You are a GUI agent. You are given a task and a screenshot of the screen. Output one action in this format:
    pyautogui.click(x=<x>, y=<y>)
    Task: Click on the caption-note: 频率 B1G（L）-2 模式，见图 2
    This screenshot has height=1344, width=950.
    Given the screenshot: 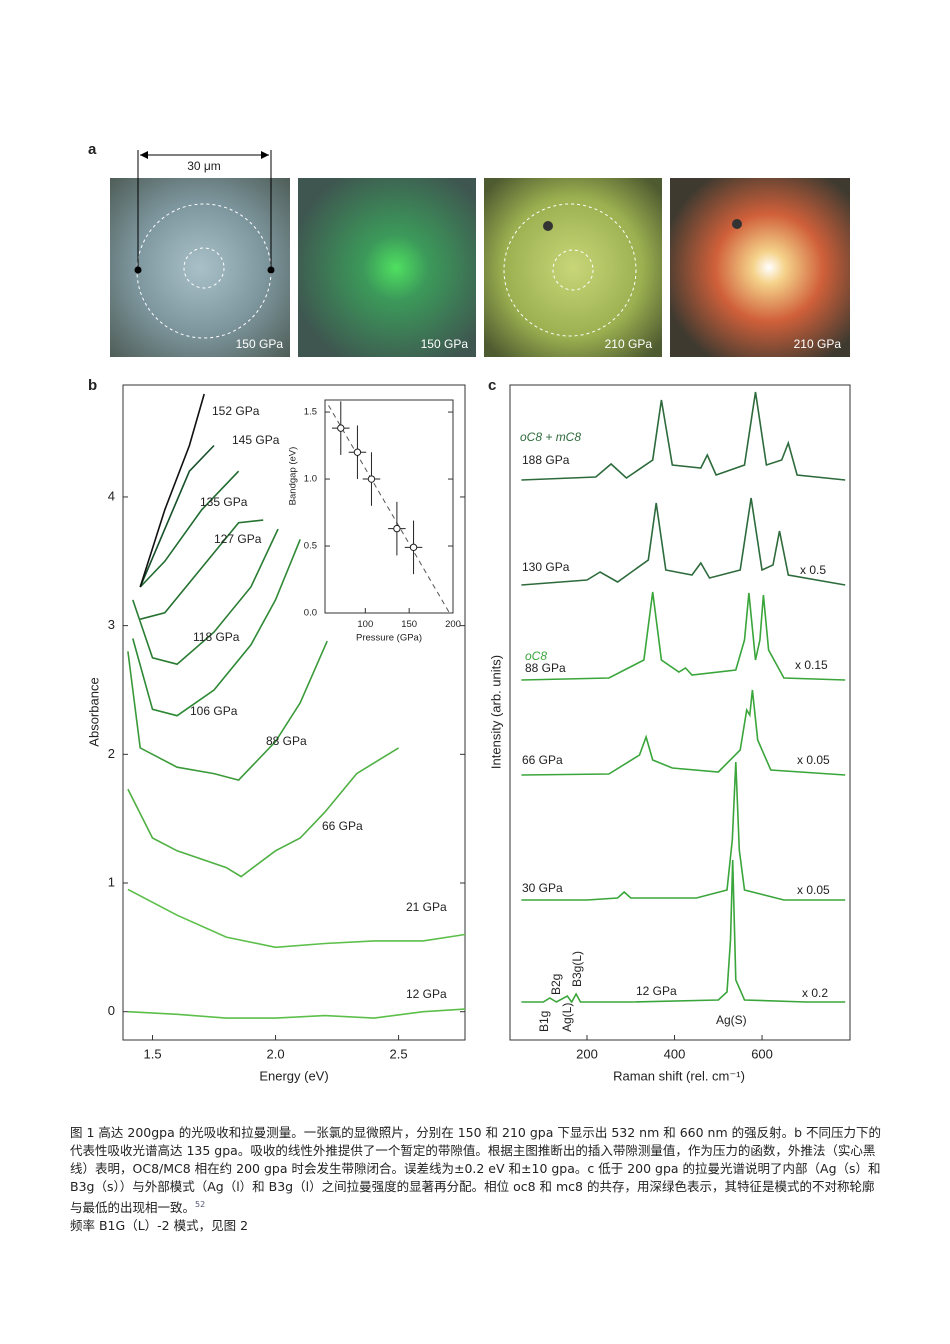 What is the action you would take?
    pyautogui.click(x=159, y=1226)
    